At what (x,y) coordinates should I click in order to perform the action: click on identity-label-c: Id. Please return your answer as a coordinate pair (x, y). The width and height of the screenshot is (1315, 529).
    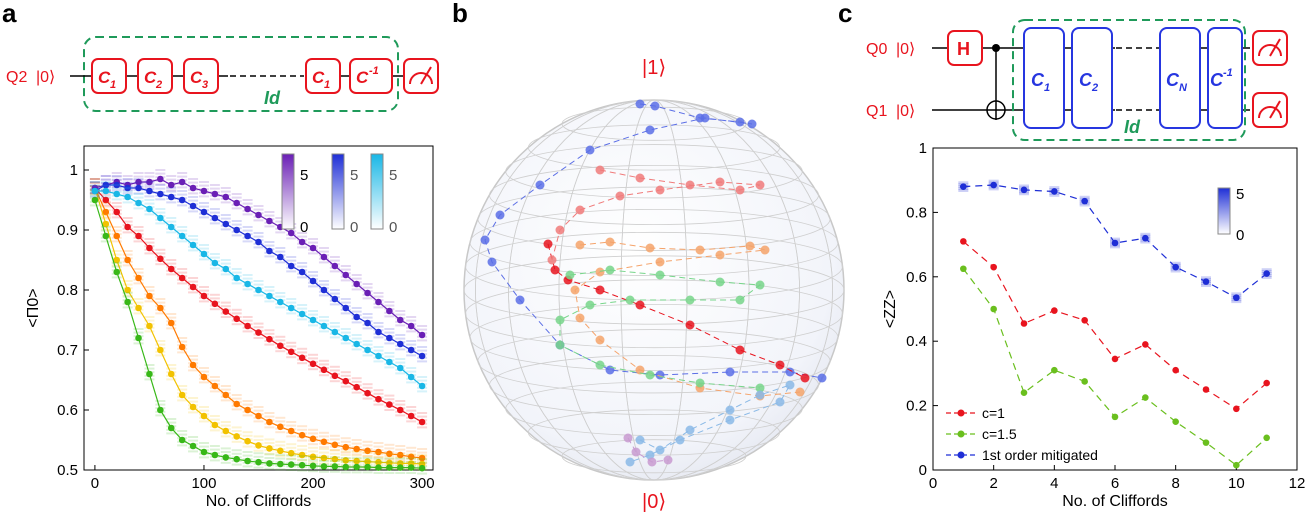
    Looking at the image, I should click on (1132, 127).